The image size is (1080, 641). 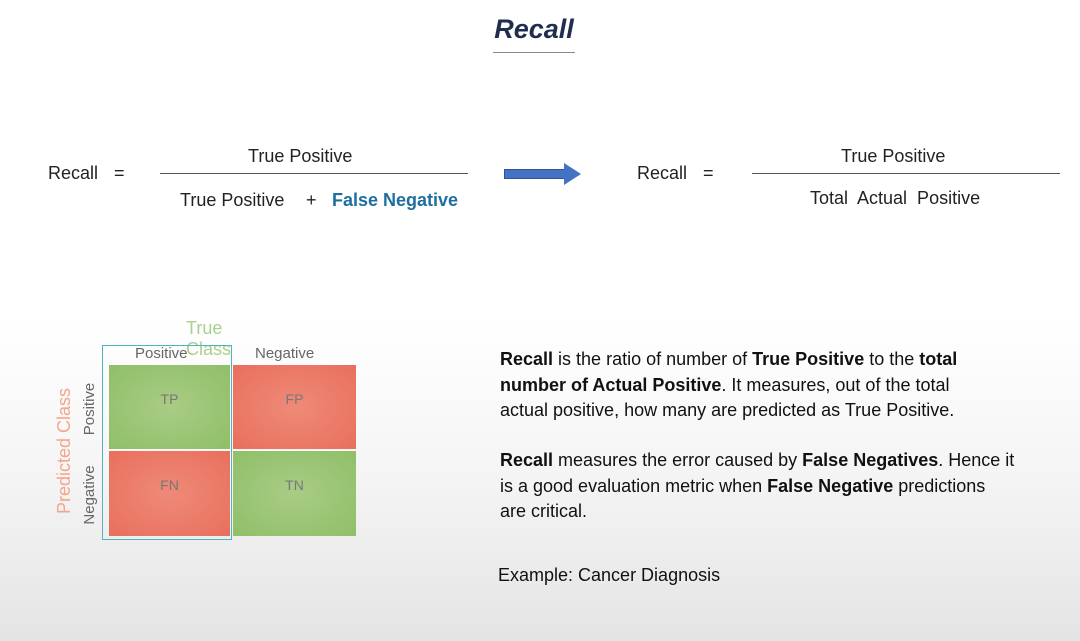 What do you see at coordinates (906, 173) in the screenshot?
I see `formula-right-fraction-bar` at bounding box center [906, 173].